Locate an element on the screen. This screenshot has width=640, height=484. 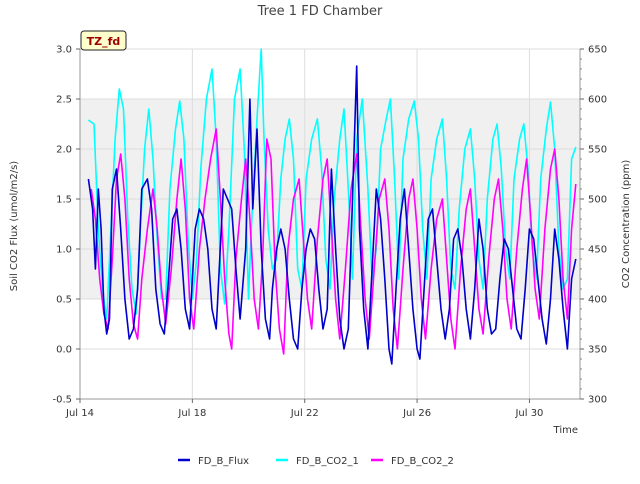
x-tick-label: Jul 30 is located at coordinates (528, 413).